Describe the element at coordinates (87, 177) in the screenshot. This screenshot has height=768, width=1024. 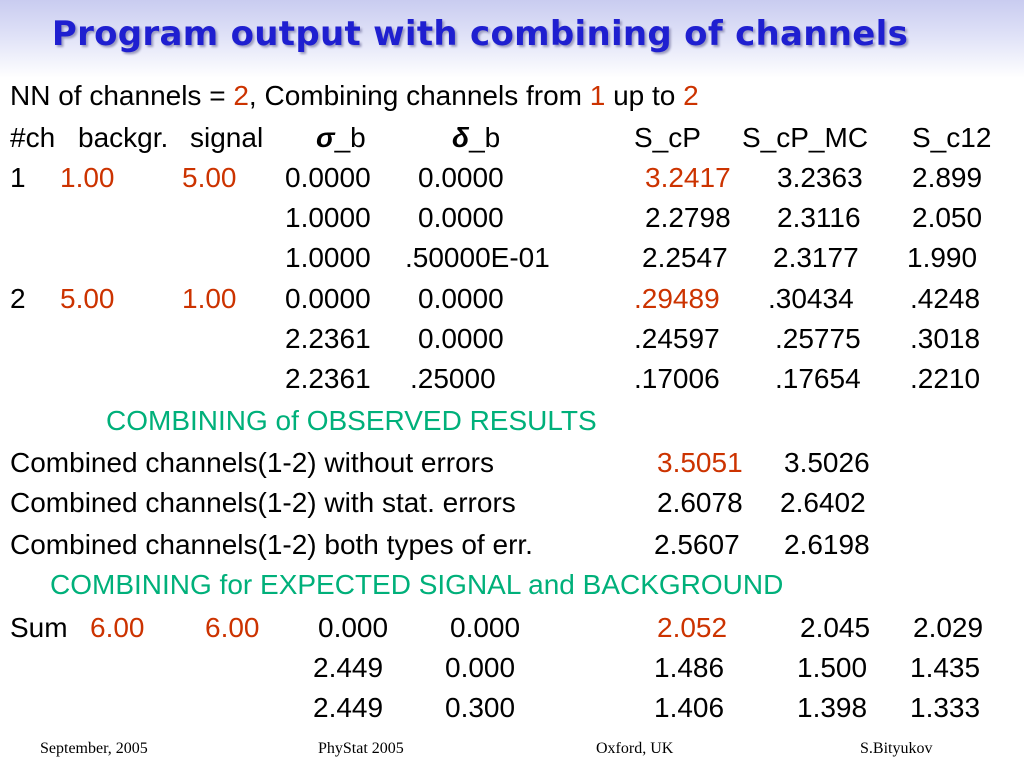
I see `ch1-backgr: 1.00` at that location.